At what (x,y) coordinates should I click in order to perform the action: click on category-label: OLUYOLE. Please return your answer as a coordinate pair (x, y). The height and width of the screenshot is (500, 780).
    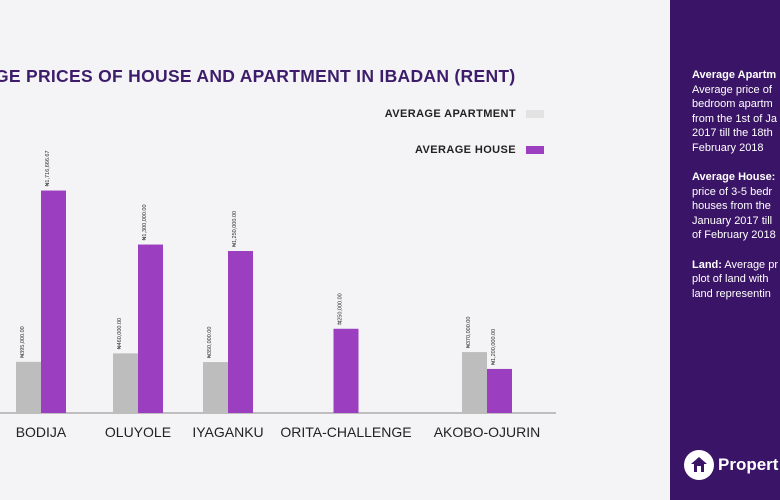
    Looking at the image, I should click on (138, 432).